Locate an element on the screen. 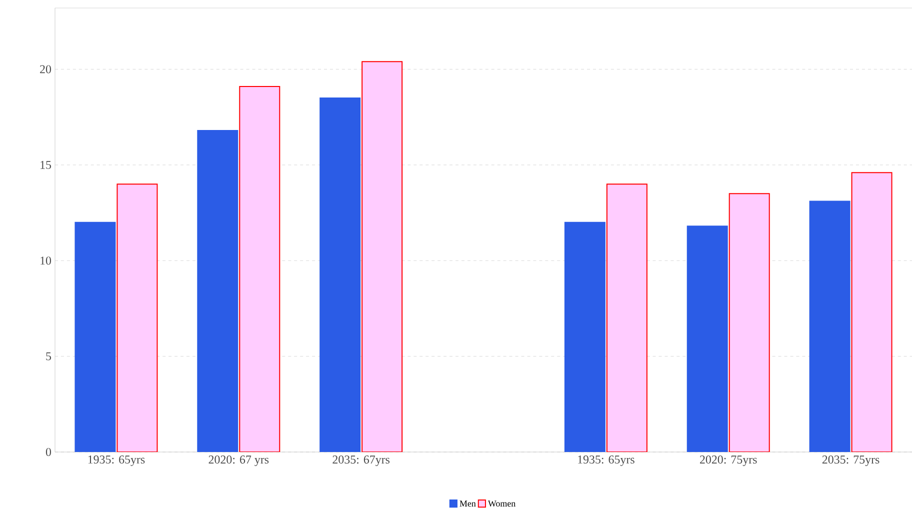  legend-label: Women is located at coordinates (502, 503).